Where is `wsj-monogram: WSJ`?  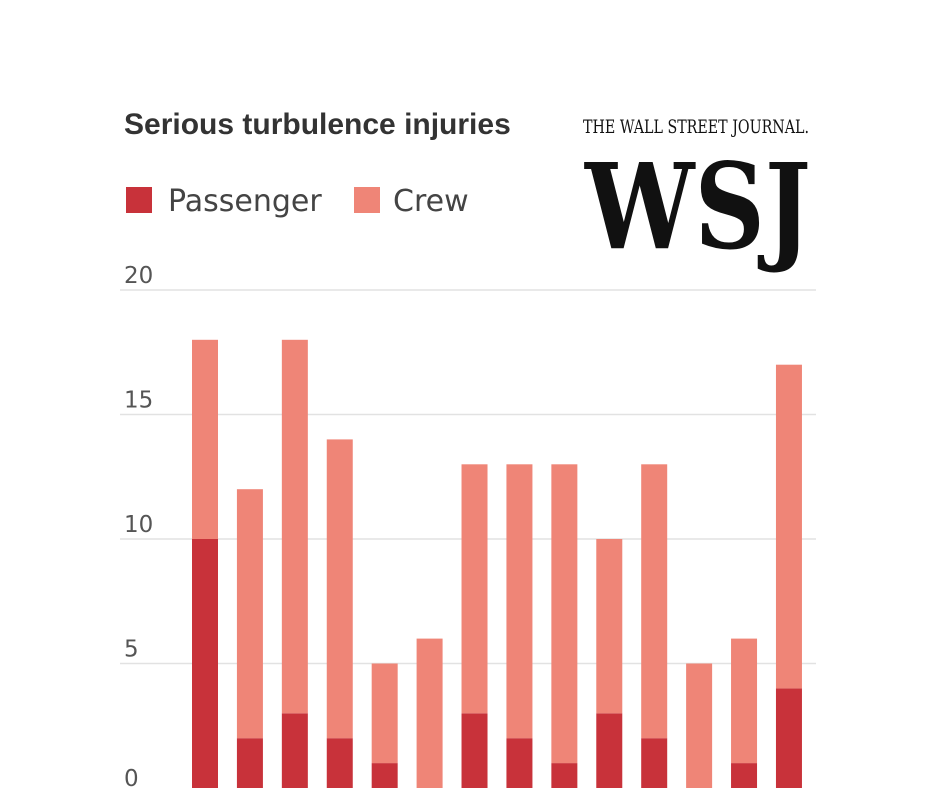 wsj-monogram: WSJ is located at coordinates (697, 206).